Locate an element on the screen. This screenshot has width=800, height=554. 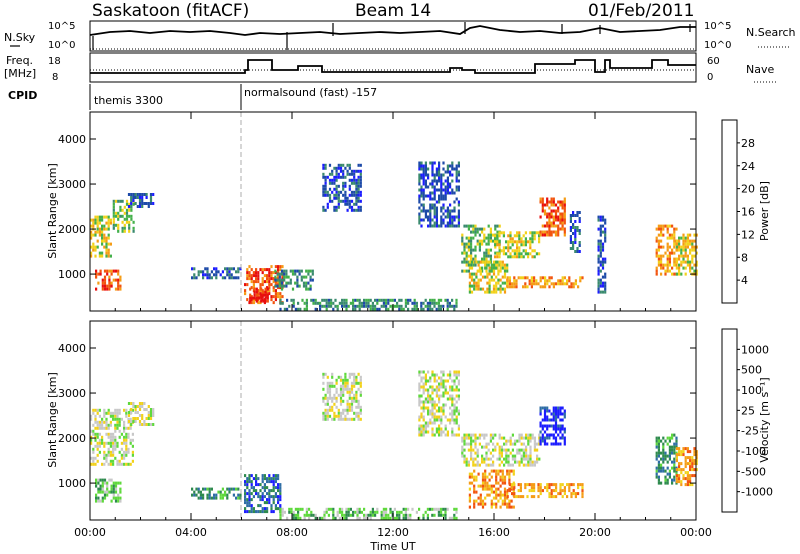
x-tick-label: 04:00 is located at coordinates (191, 532).